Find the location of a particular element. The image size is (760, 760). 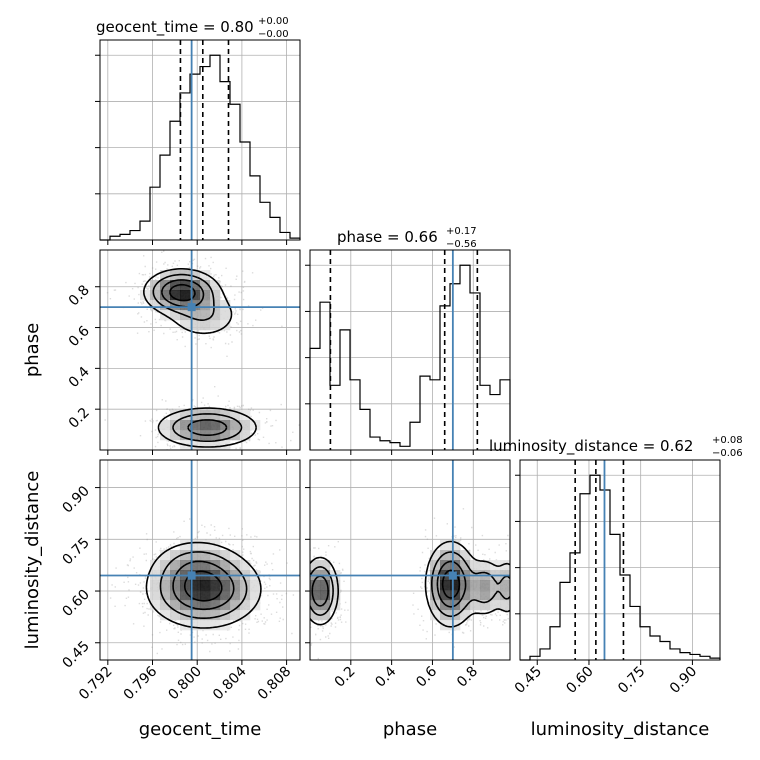

ytick-label-left2-1: 0.60 is located at coordinates (75, 603).